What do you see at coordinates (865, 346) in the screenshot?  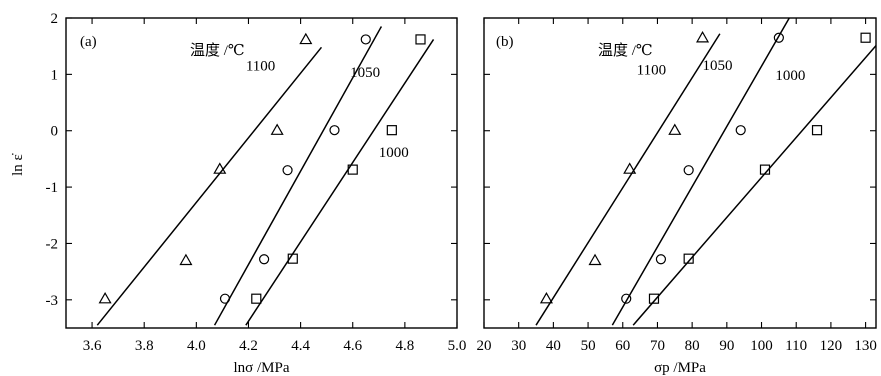 I see `x-tick-label: 130` at bounding box center [865, 346].